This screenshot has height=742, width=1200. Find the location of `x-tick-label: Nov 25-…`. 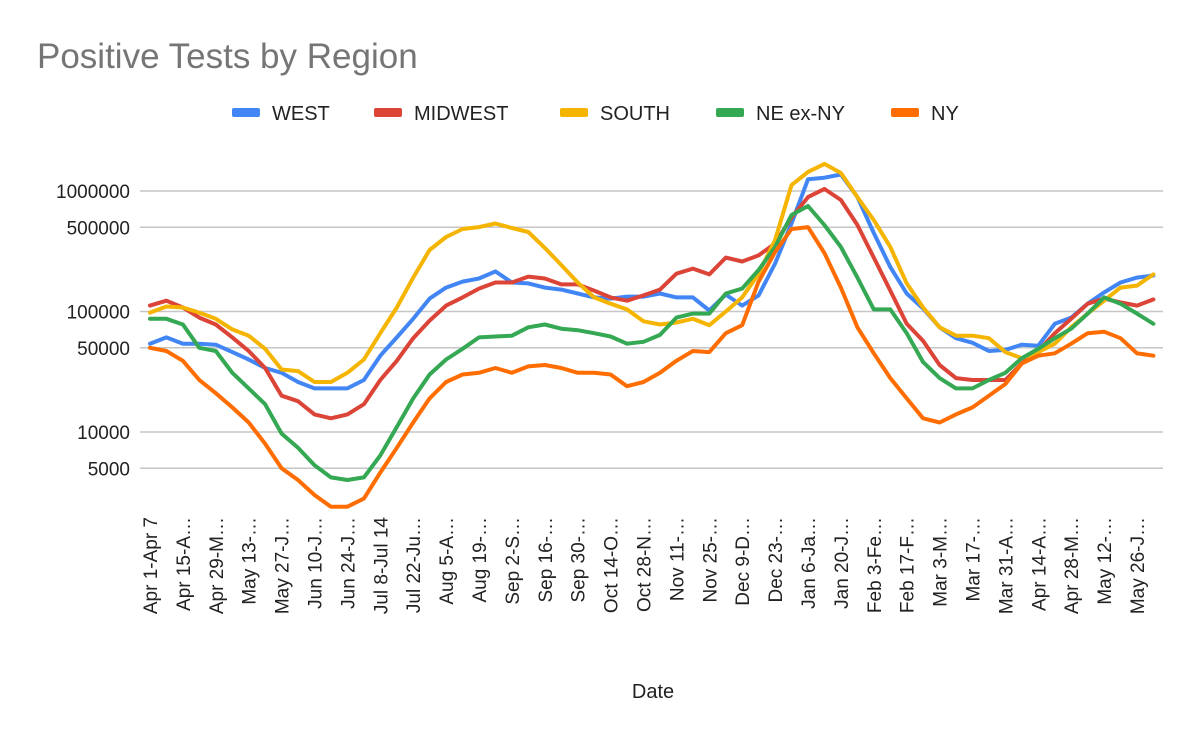

x-tick-label: Nov 25-… is located at coordinates (710, 560).